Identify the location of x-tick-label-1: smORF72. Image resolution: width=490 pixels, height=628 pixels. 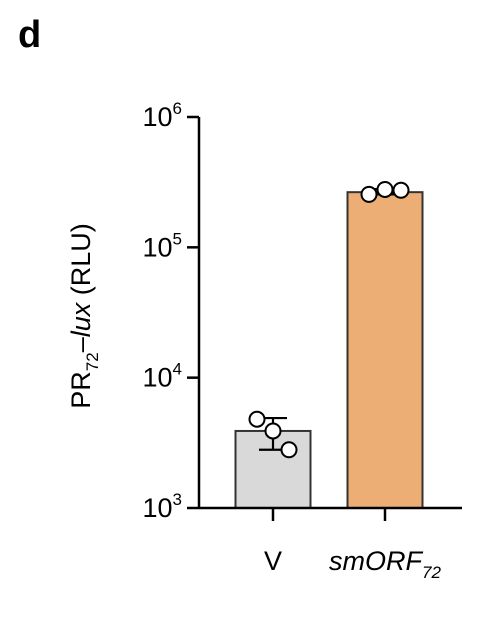
(385, 564).